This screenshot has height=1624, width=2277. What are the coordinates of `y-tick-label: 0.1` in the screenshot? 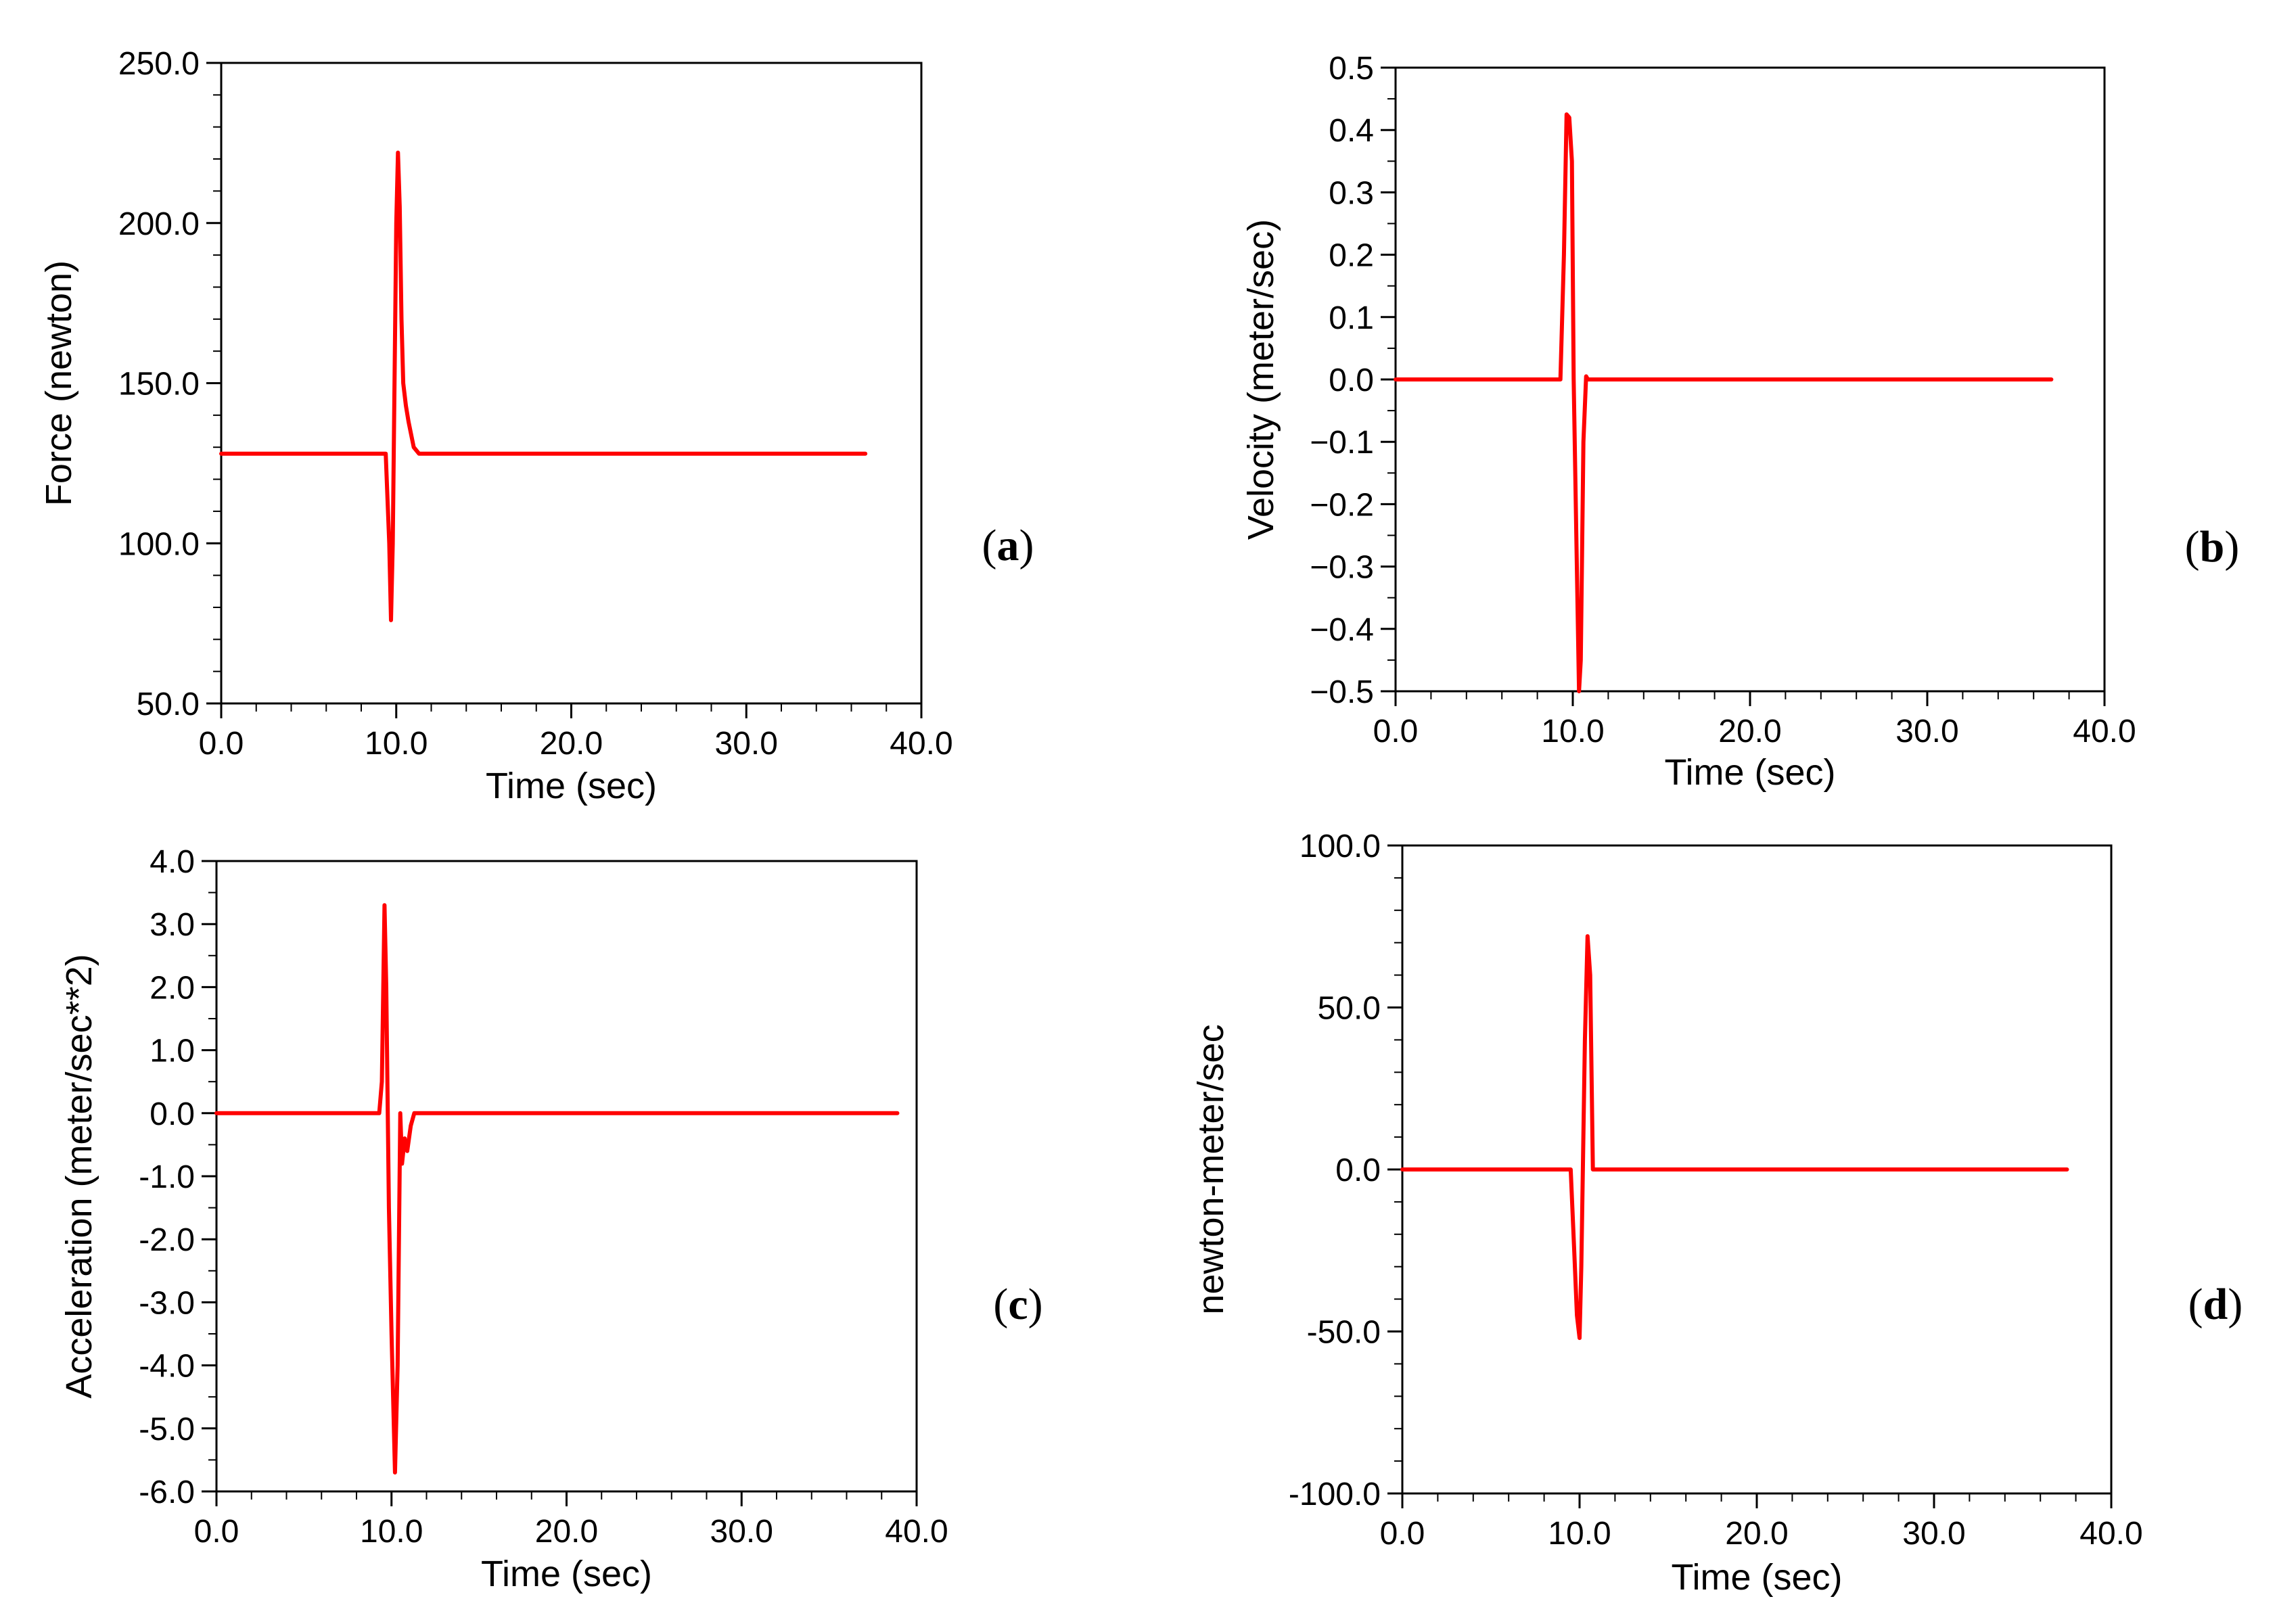 It's located at (1351, 318).